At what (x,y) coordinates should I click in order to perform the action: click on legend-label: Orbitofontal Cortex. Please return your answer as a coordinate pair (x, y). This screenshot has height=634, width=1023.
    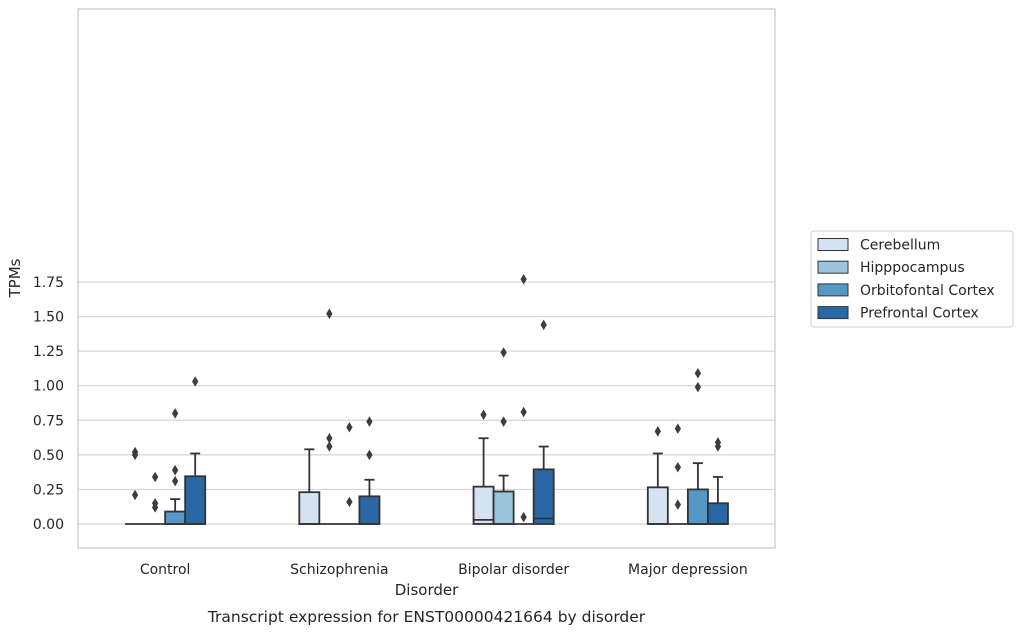
    Looking at the image, I should click on (927, 291).